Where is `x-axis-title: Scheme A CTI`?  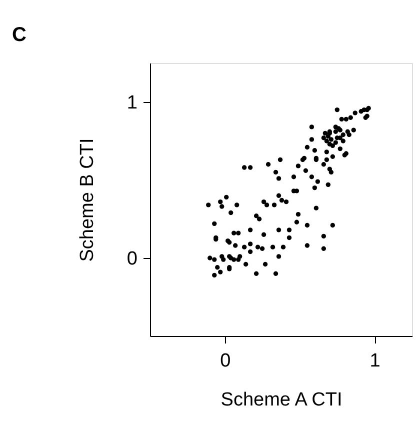
x-axis-title: Scheme A CTI is located at coordinates (281, 400).